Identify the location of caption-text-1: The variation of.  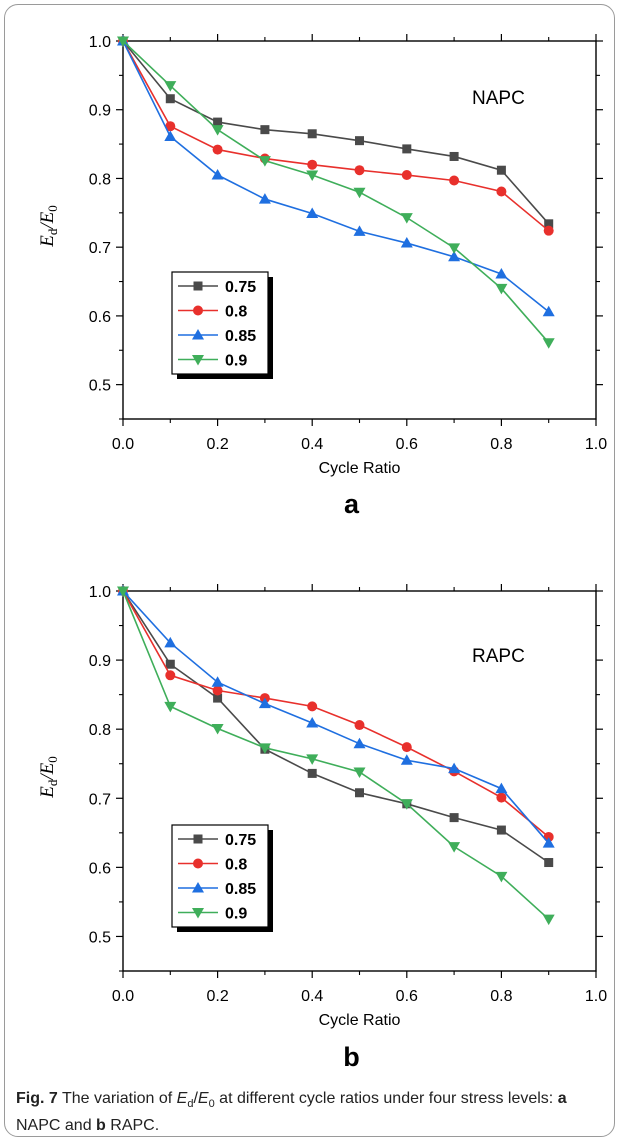
(117, 1098).